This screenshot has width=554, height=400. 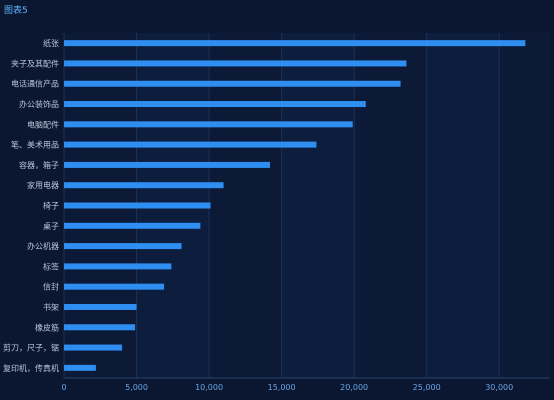 I want to click on category-label: 办公装饰品, so click(x=39, y=104).